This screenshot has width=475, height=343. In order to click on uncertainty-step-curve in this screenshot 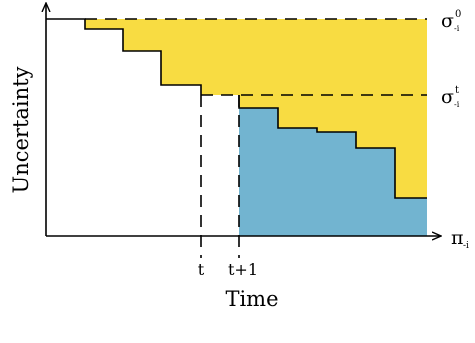, I will do `click(124, 56)`.